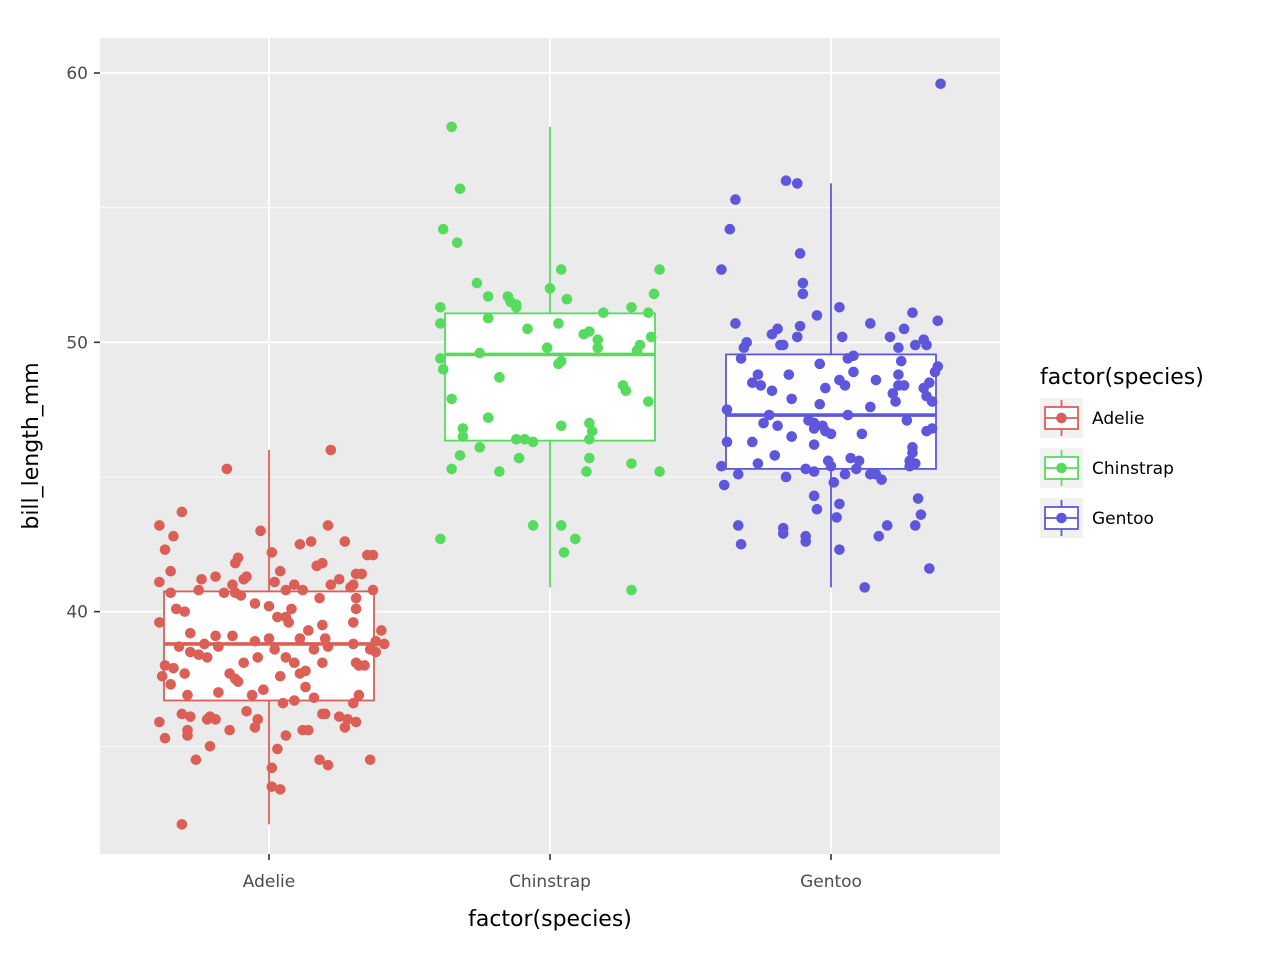 The height and width of the screenshot is (960, 1280). What do you see at coordinates (1122, 451) in the screenshot?
I see `legend: factor(species) Adelie Chinstrap Gentoo` at bounding box center [1122, 451].